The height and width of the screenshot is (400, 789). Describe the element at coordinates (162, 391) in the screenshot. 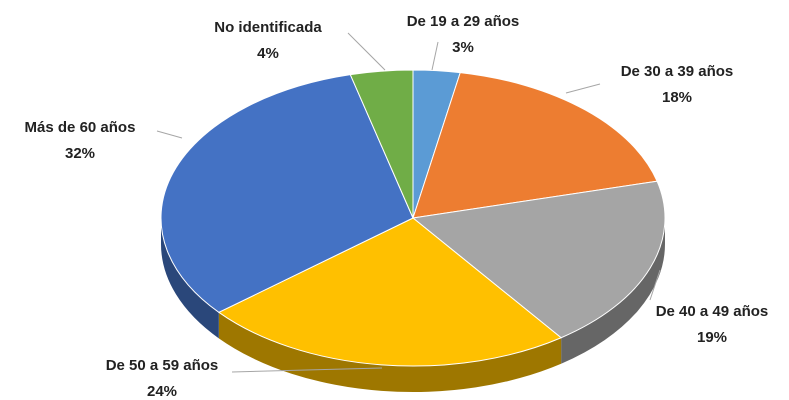

I see `data-label-value: 24%` at that location.